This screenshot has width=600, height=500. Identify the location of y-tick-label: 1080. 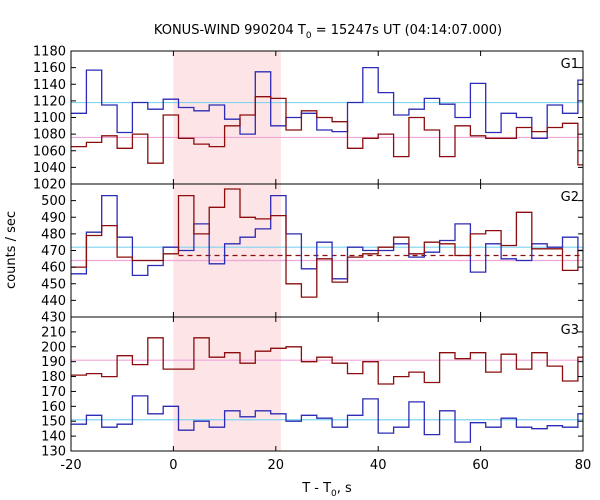
(49, 135).